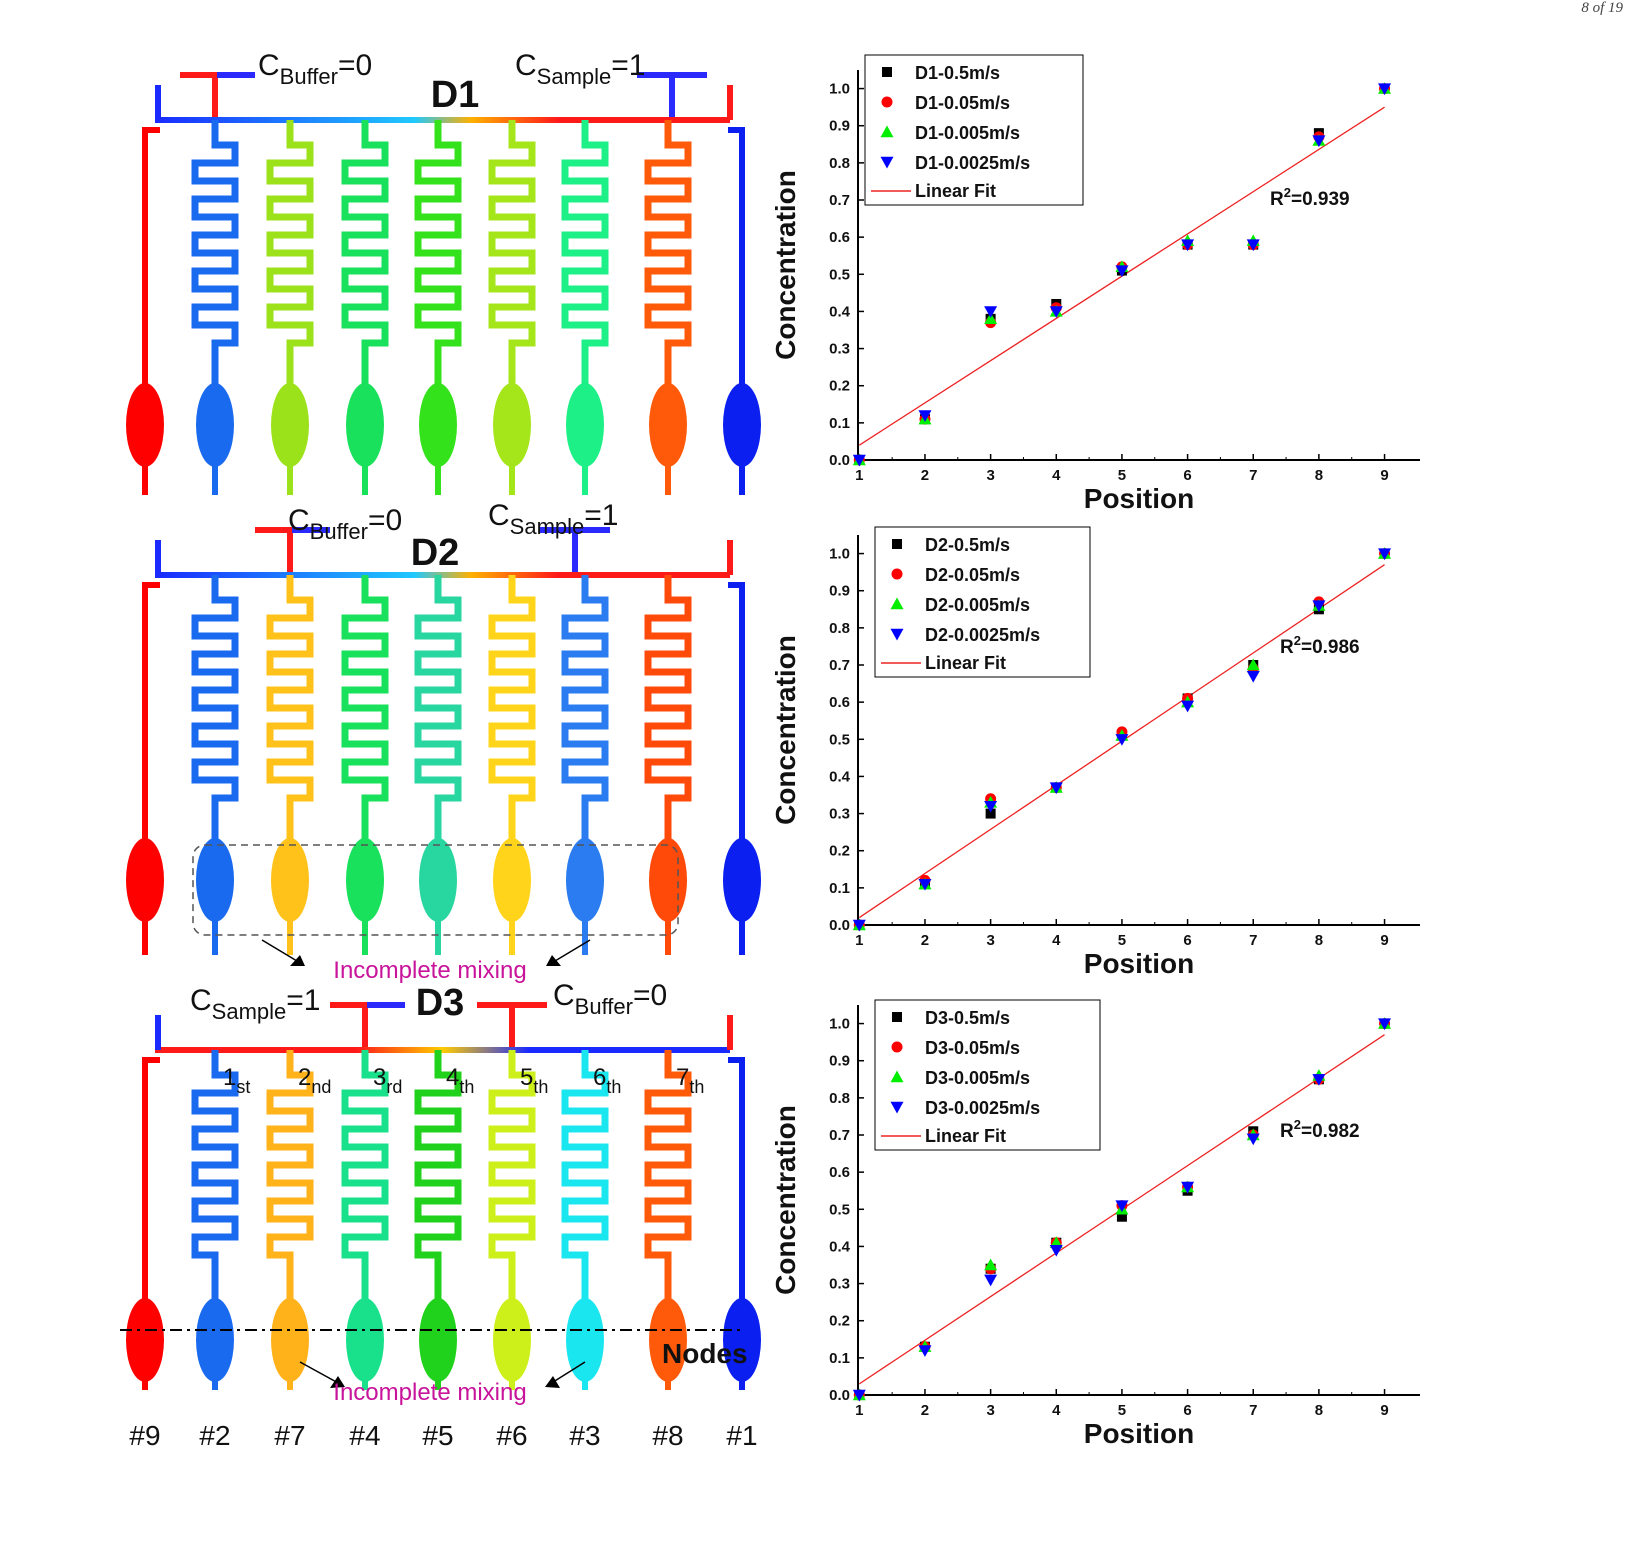 The image size is (1637, 1541). Describe the element at coordinates (437, 1435) in the screenshot. I see `outlet-number: #5` at that location.